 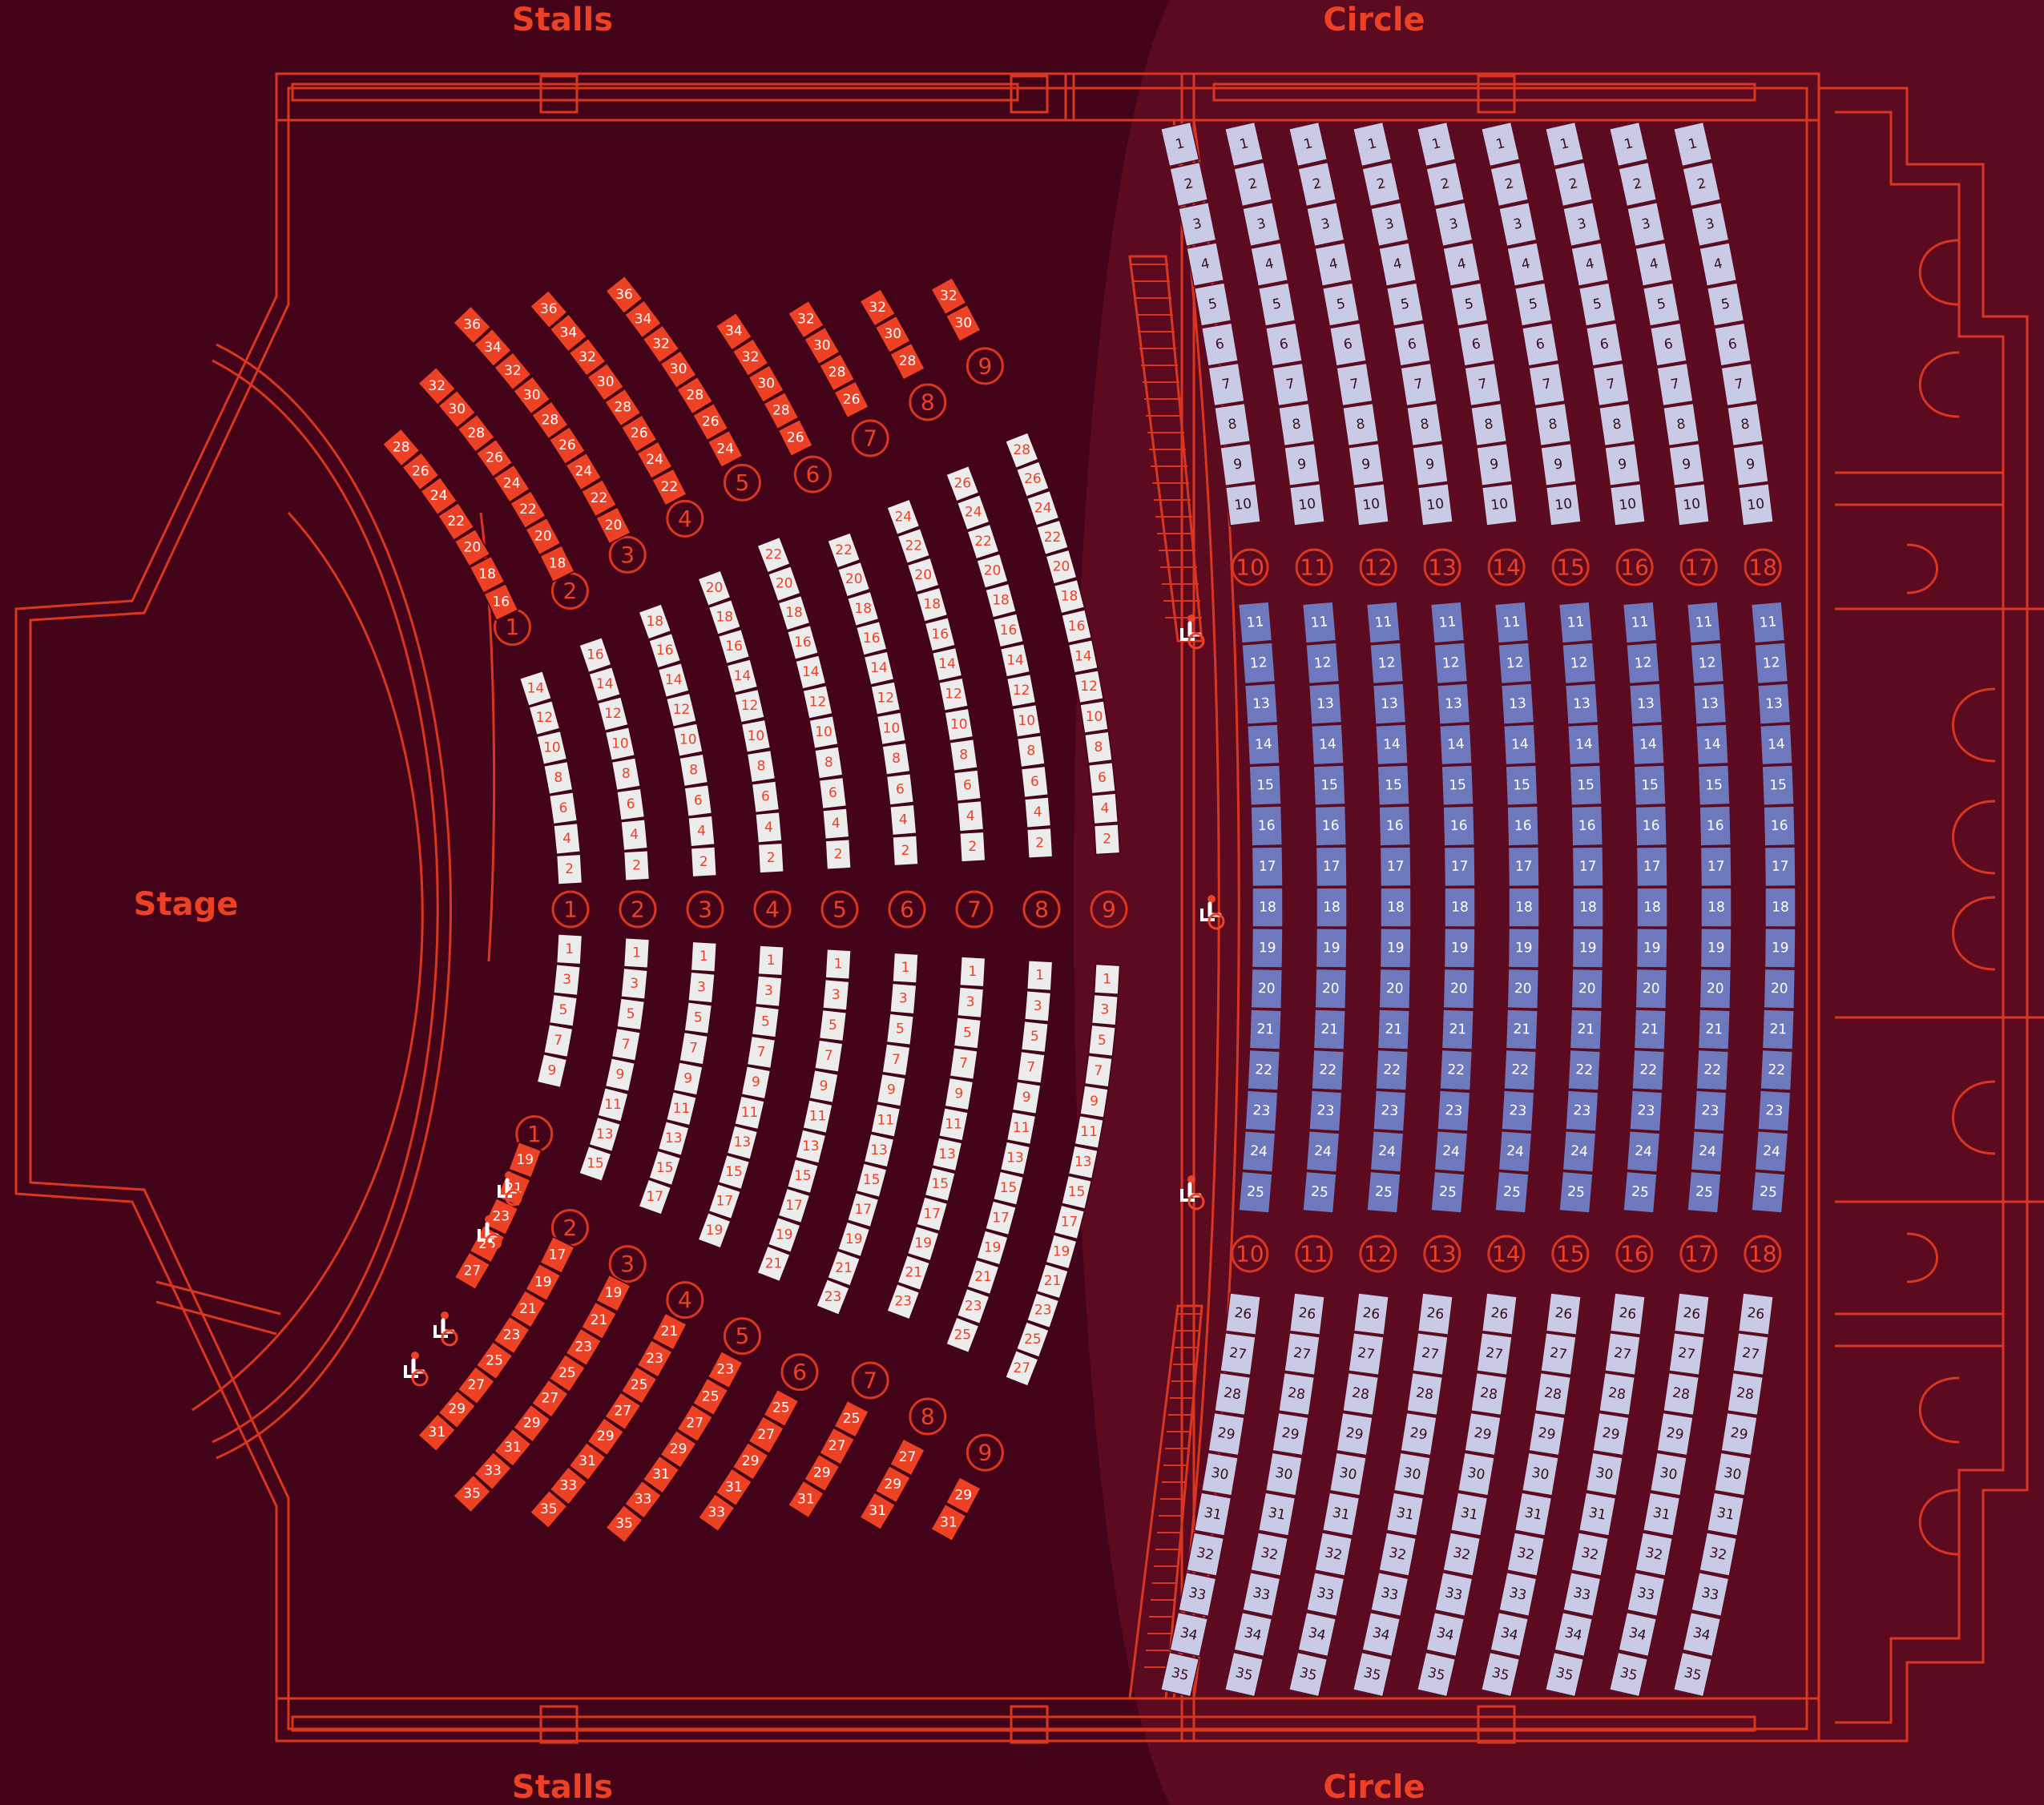 What do you see at coordinates (1553, 424) in the screenshot?
I see `circle-seat: 8` at bounding box center [1553, 424].